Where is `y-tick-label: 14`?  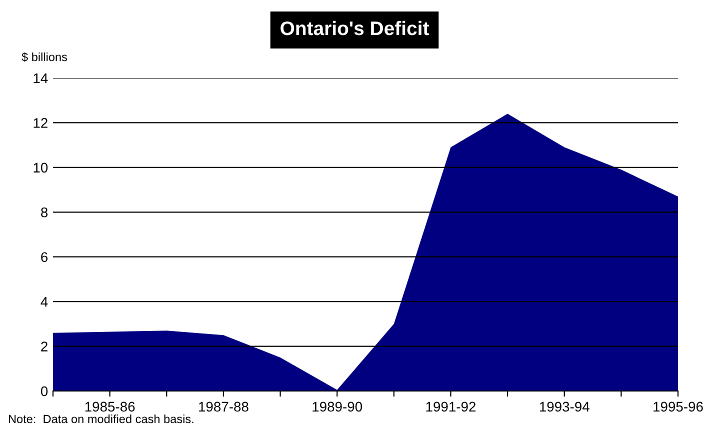 y-tick-label: 14 is located at coordinates (41, 78).